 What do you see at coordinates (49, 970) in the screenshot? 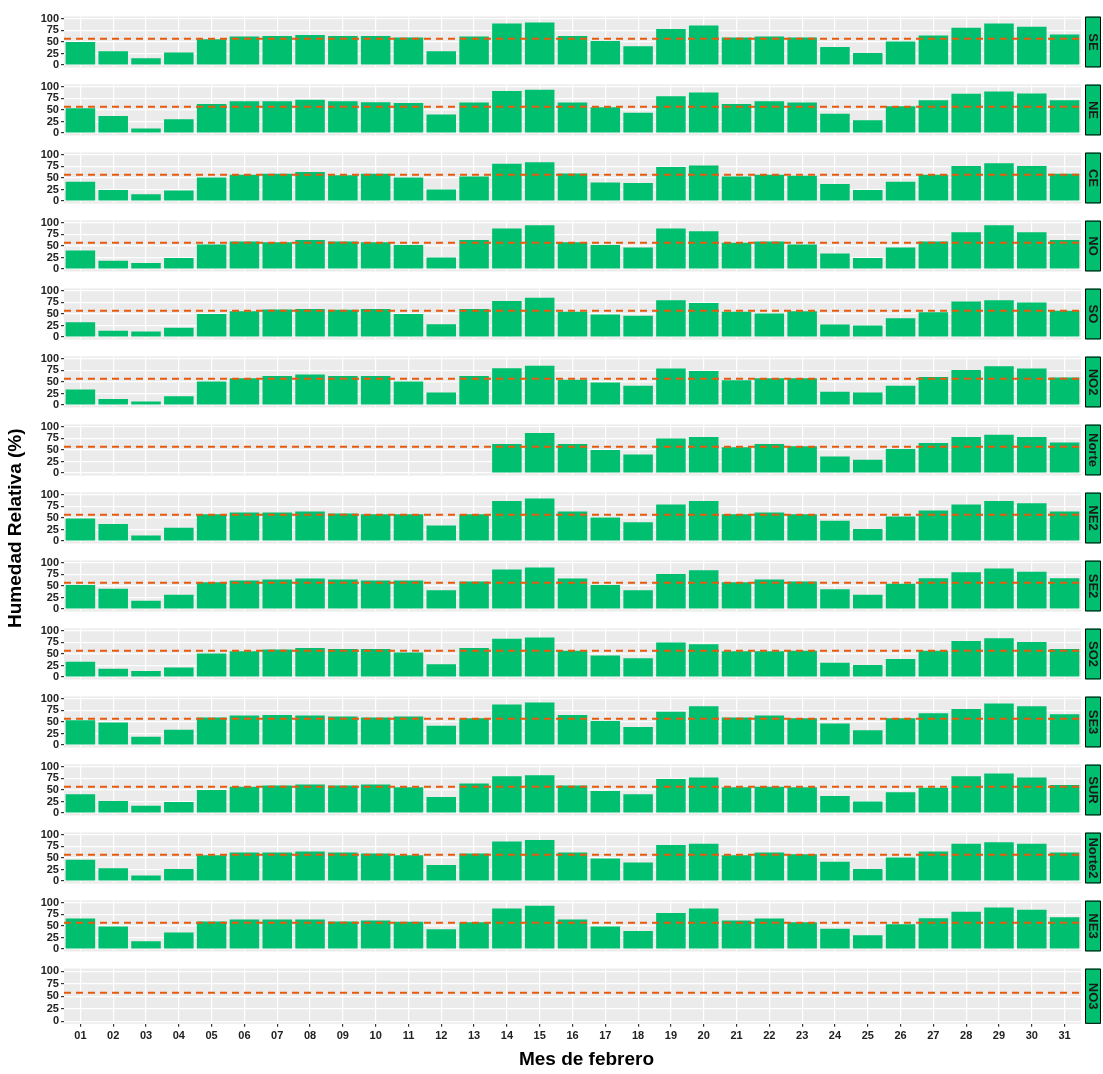
I see `y-tick-label: 100` at bounding box center [49, 970].